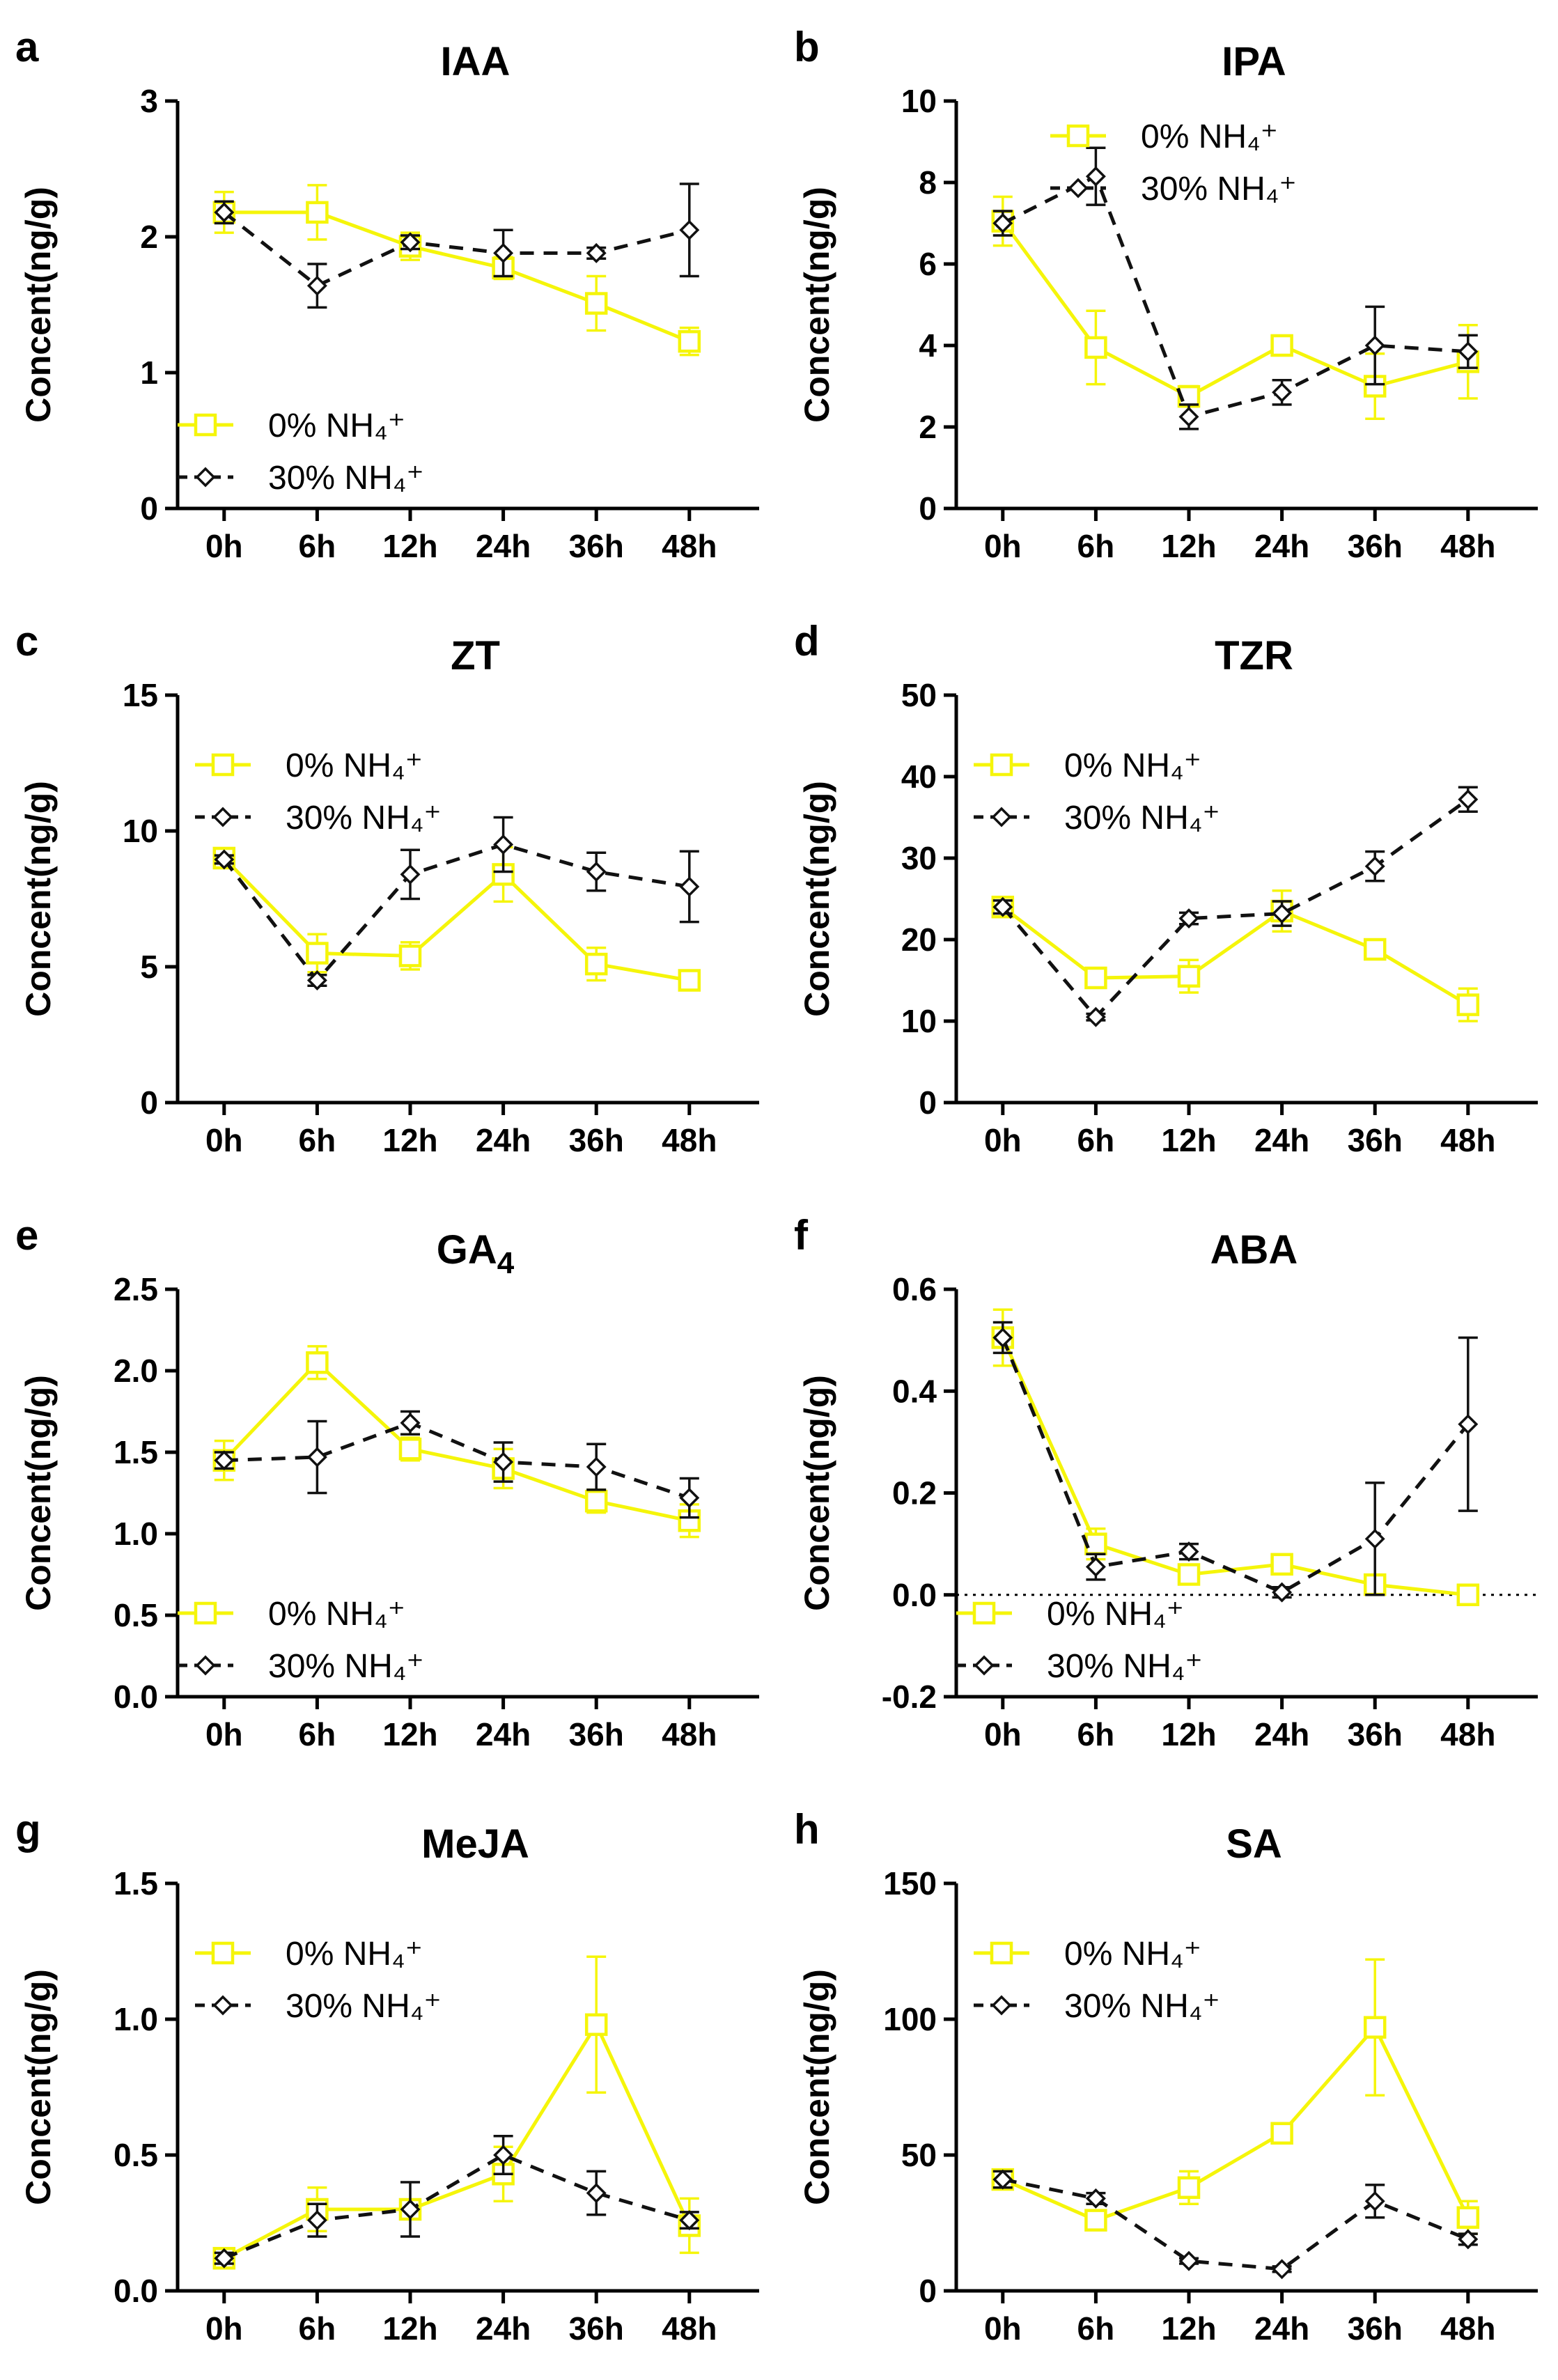 The image size is (1558, 2380). What do you see at coordinates (807, 641) in the screenshot?
I see `panel-letter-d: d` at bounding box center [807, 641].